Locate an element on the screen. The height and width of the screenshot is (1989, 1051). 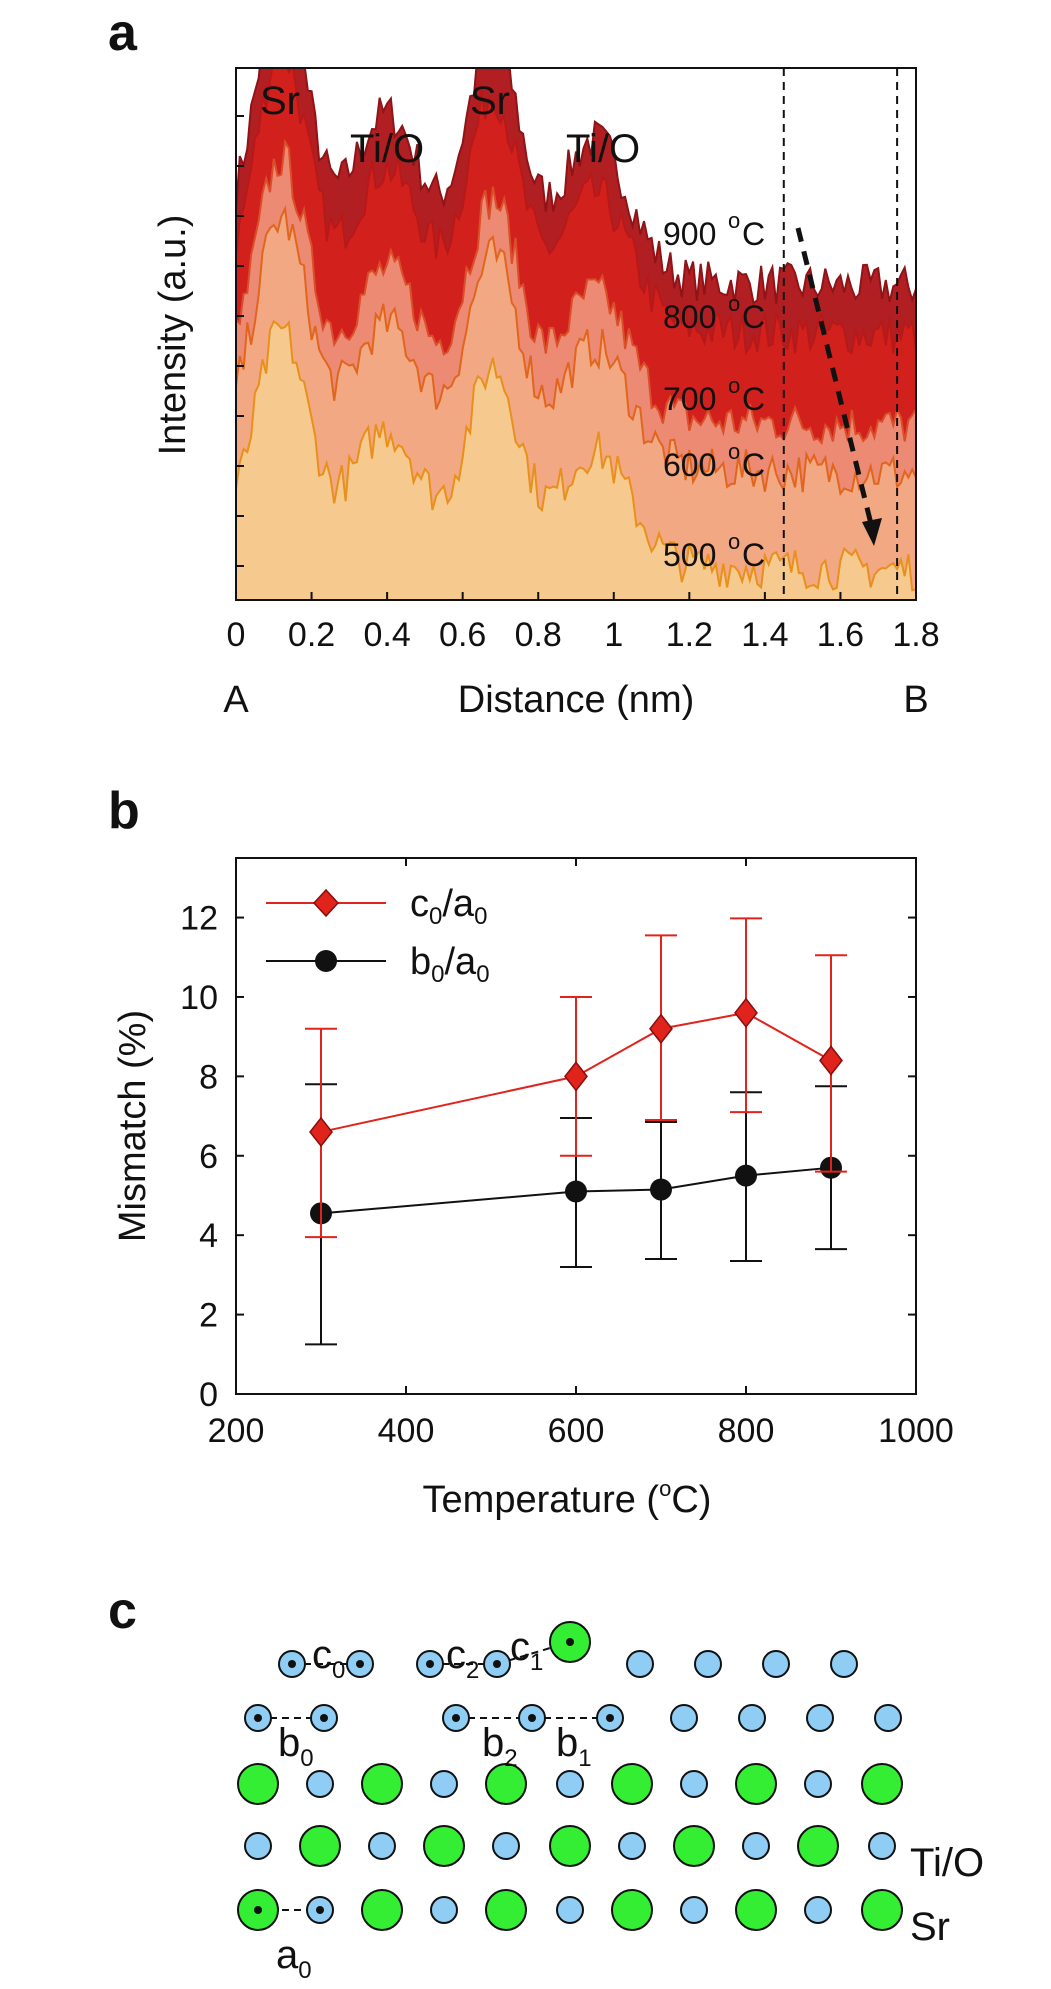
y-tick-label-b: 12 is located at coordinates (199, 919).